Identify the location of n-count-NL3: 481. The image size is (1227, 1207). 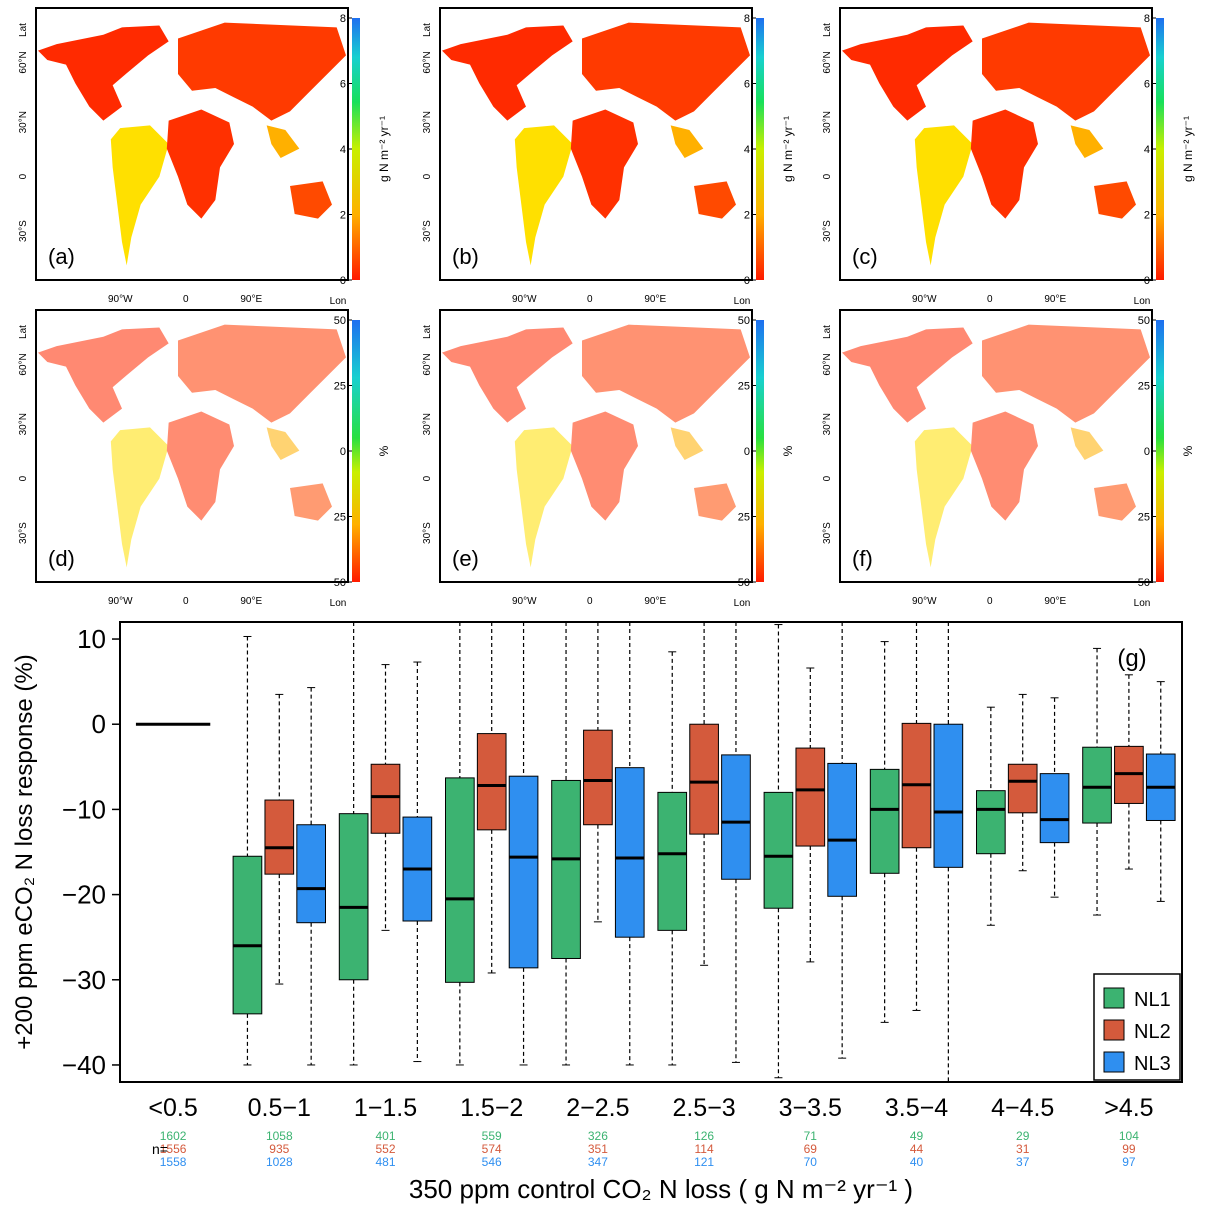
(385, 1162).